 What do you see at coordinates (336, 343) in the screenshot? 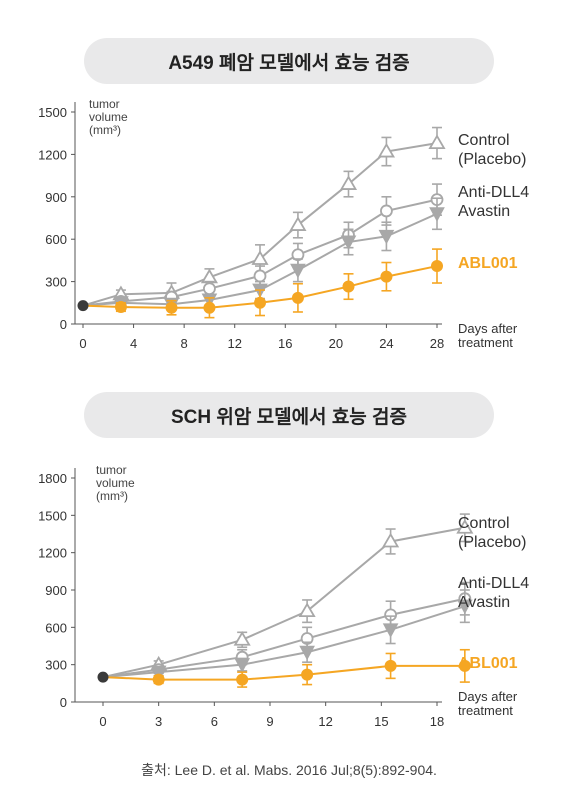
I see `x-tick-label: 20` at bounding box center [336, 343].